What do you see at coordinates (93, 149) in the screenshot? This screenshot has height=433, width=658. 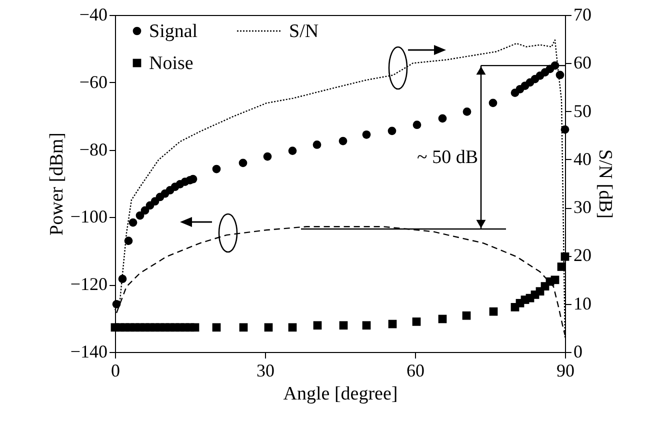 I see `y-tick-label: −80` at bounding box center [93, 149].